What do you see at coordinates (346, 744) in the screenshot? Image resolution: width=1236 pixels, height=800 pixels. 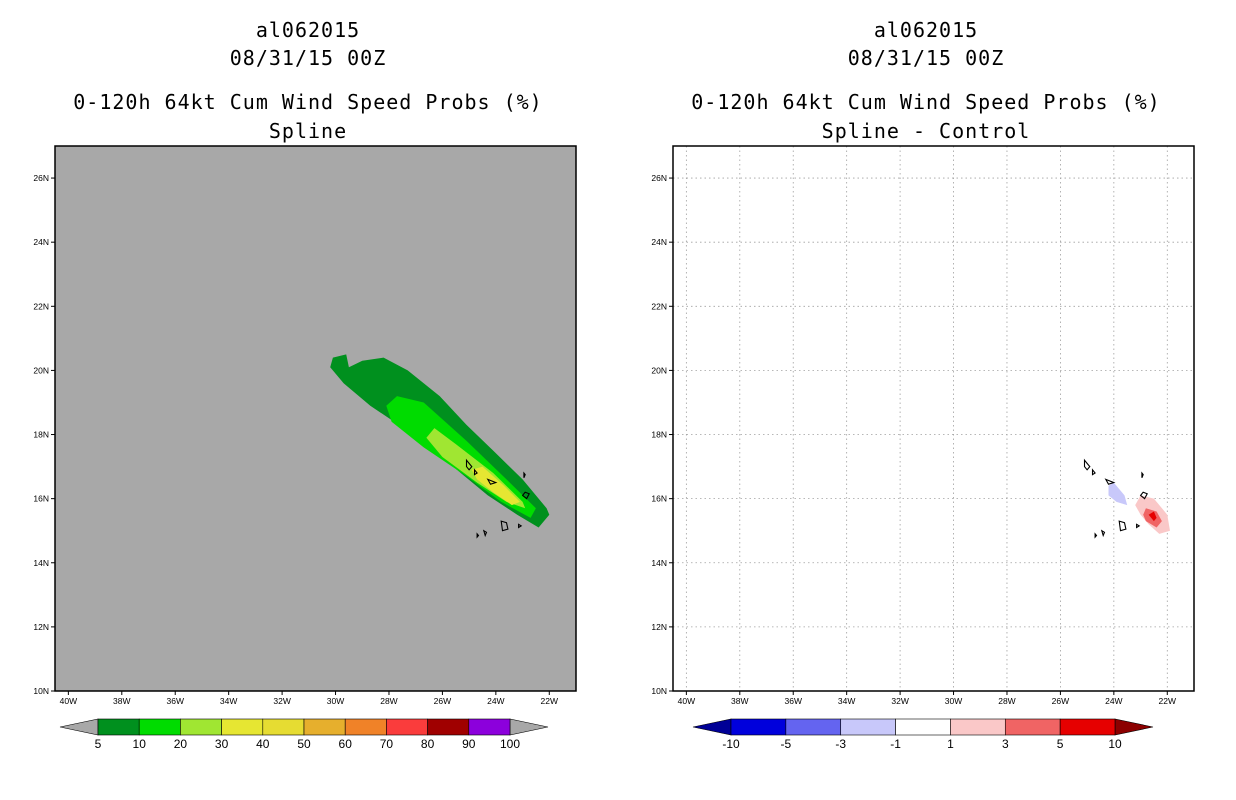 I see `left-colorbar-label: 60` at bounding box center [346, 744].